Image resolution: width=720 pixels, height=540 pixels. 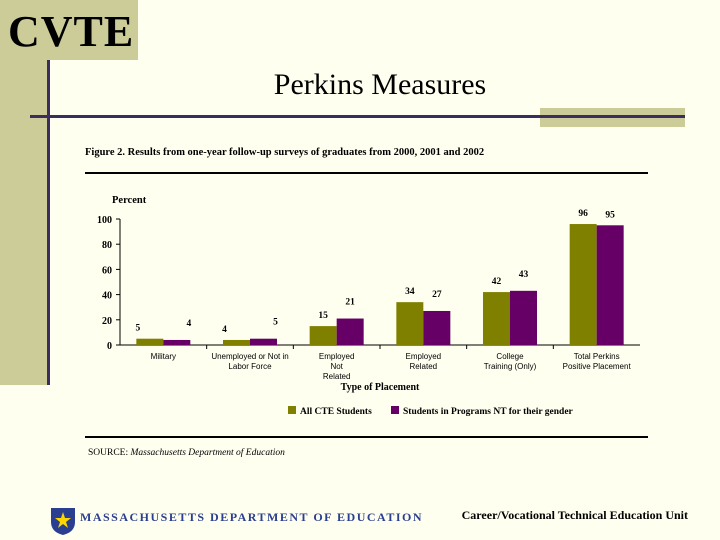 I want to click on left-decor-bar, so click(x=25, y=222).